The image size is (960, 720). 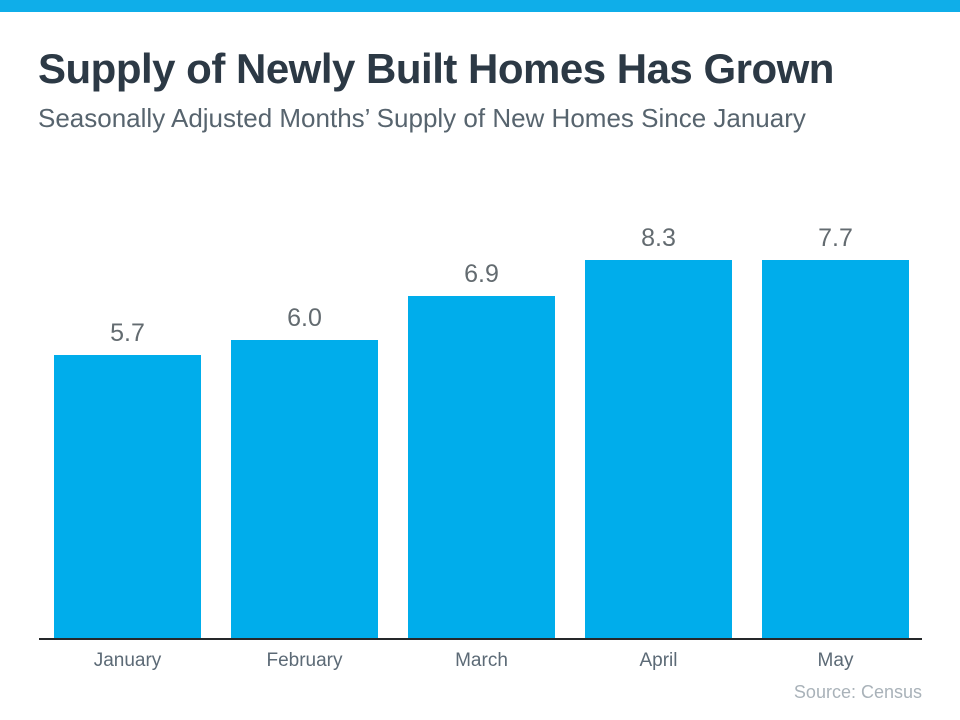 What do you see at coordinates (304, 318) in the screenshot?
I see `bar-value-label: 6.0` at bounding box center [304, 318].